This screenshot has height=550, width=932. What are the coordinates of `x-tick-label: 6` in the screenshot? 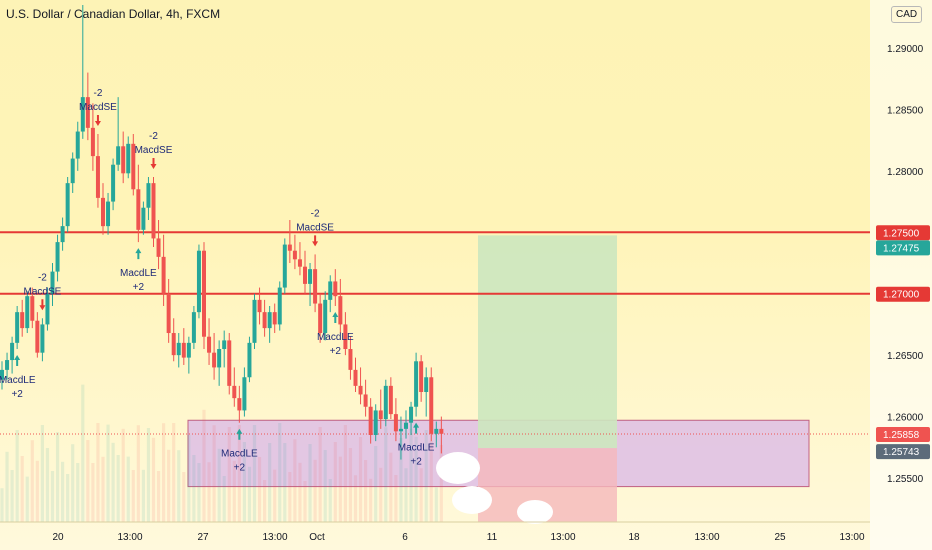 It's located at (405, 537).